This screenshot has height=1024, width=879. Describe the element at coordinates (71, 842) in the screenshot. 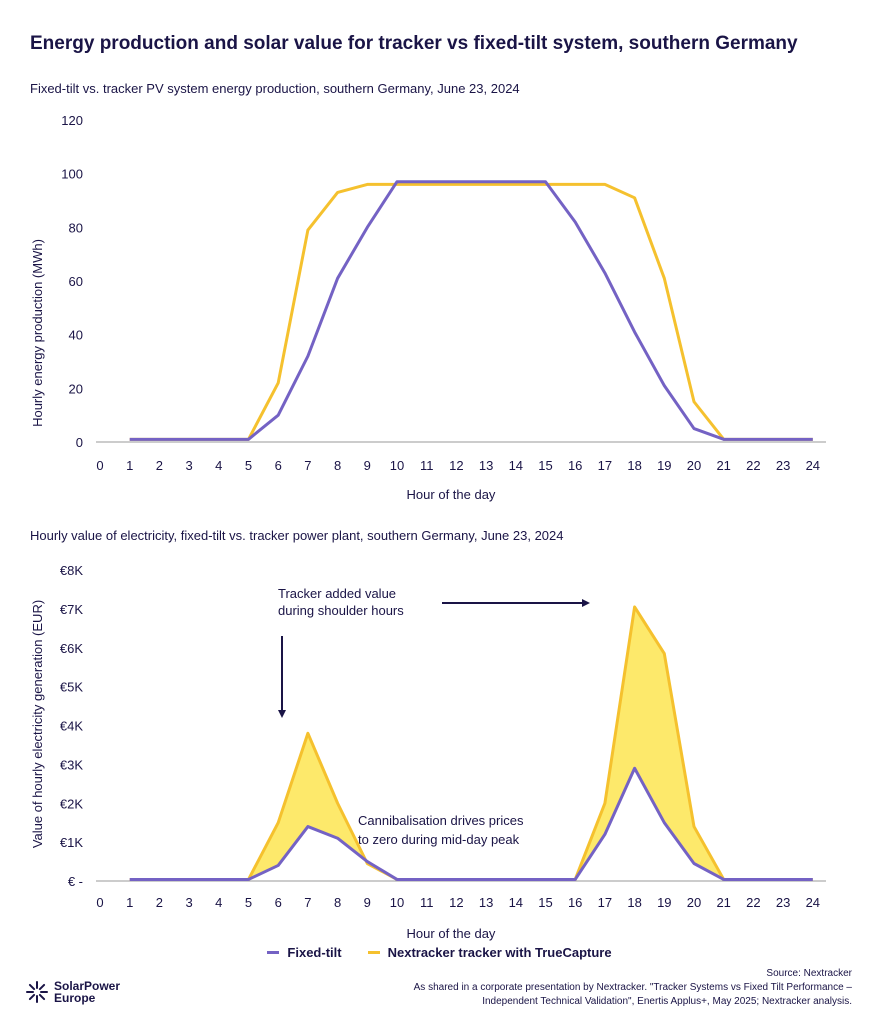

I see `y-tick-label: €1K` at that location.